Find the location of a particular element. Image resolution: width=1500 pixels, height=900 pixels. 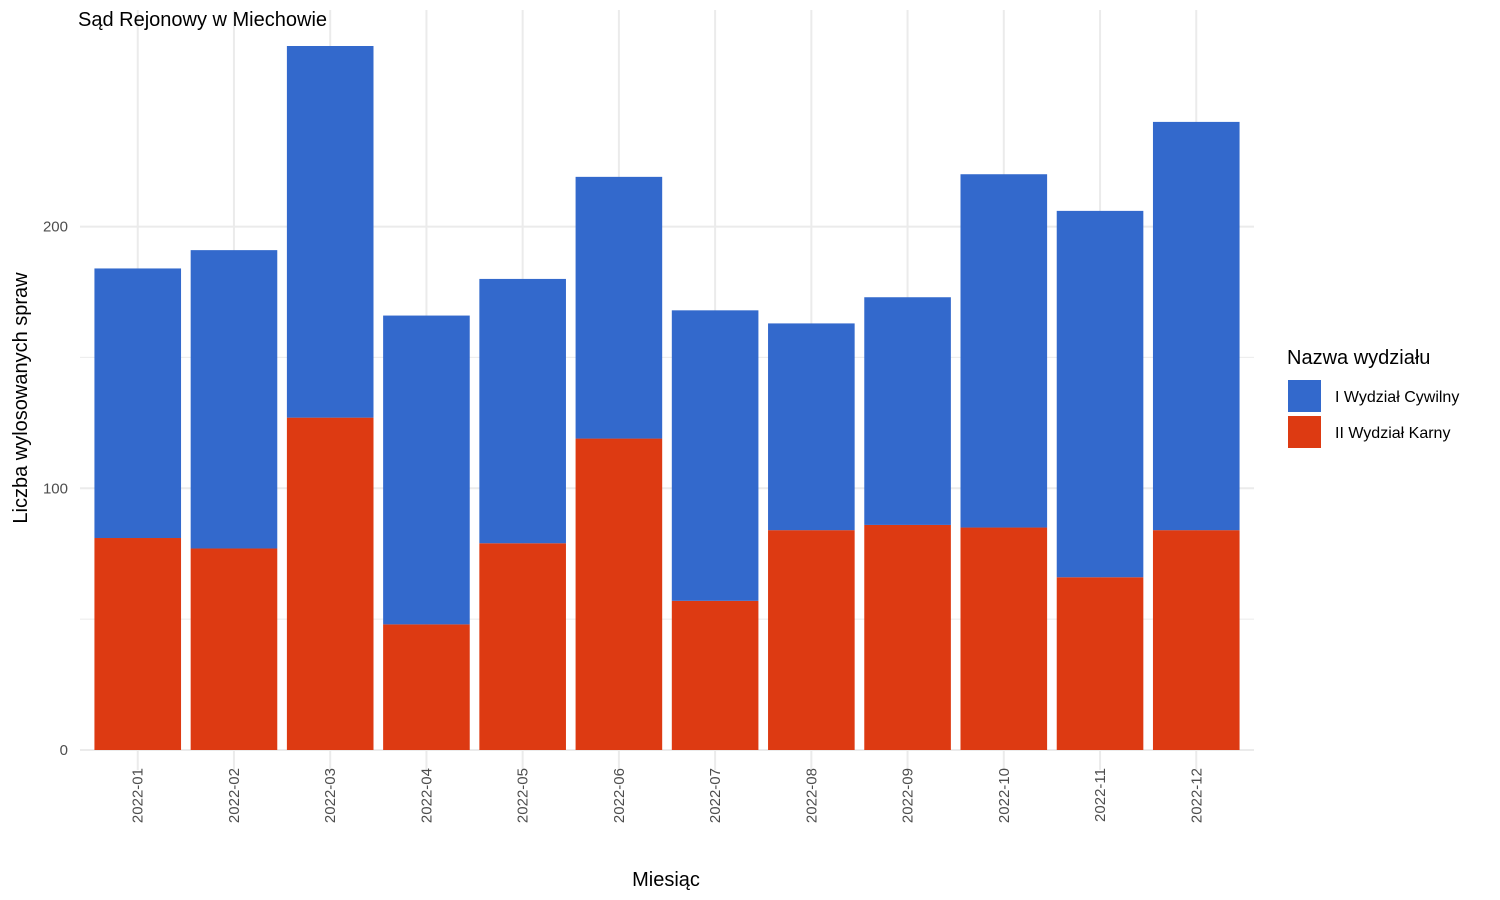

x-tick-label: 2022-05 is located at coordinates (523, 795).